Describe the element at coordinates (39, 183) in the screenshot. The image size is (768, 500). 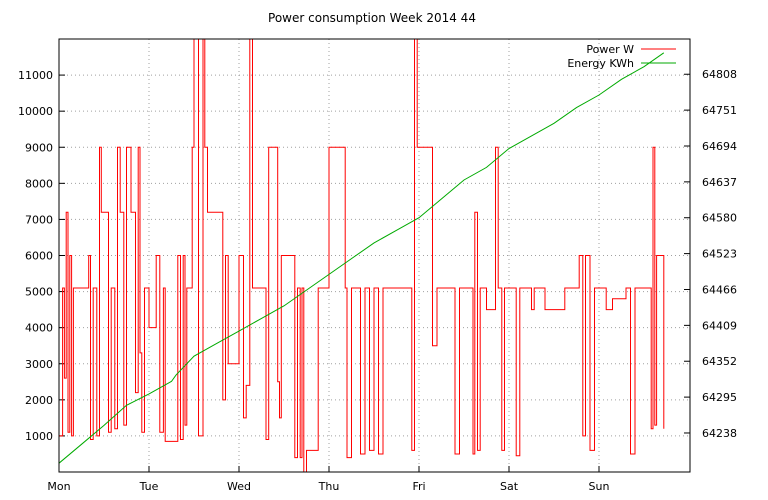
I see `y-left-tick-label: 8000` at that location.